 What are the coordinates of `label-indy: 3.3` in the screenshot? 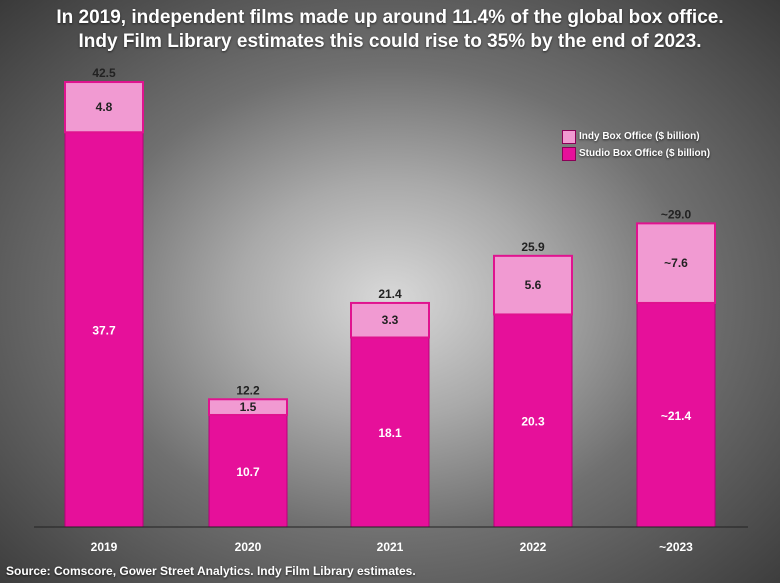 It's located at (390, 320).